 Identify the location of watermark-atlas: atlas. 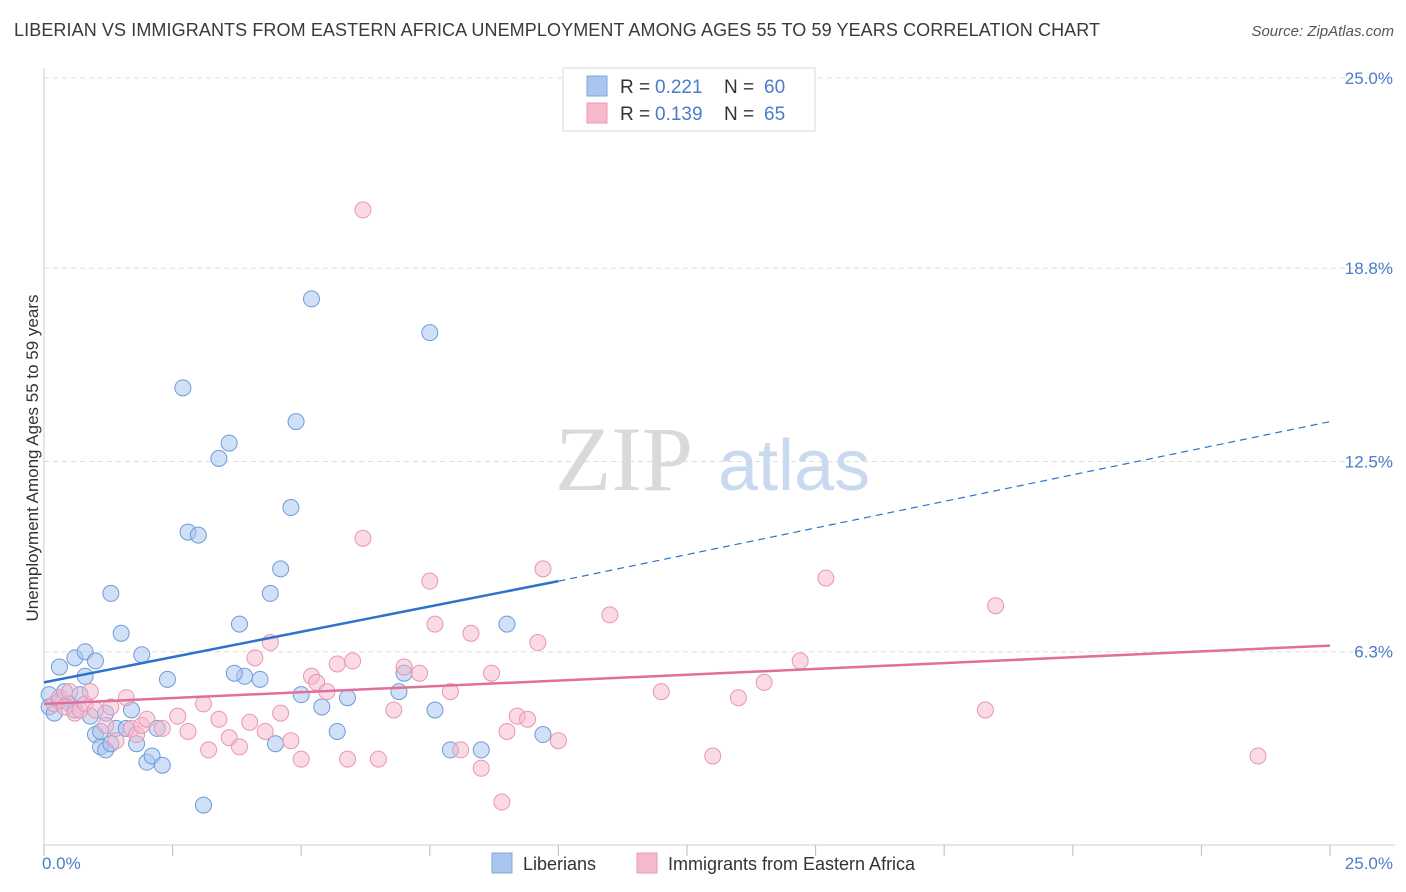
(794, 466).